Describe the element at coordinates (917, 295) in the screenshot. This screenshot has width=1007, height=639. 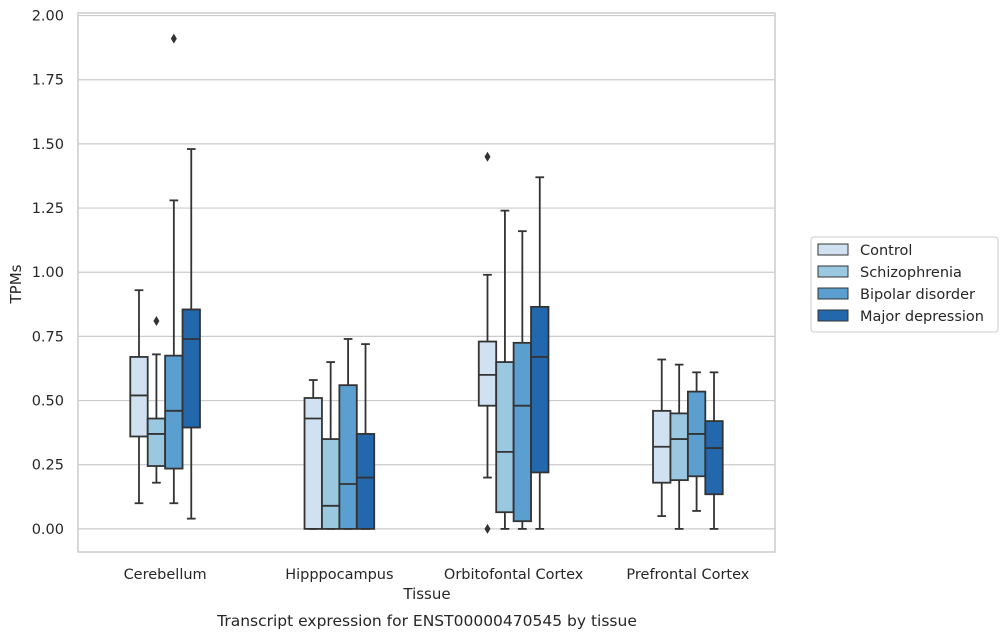
I see `legend-label: Bipolar disorder` at that location.